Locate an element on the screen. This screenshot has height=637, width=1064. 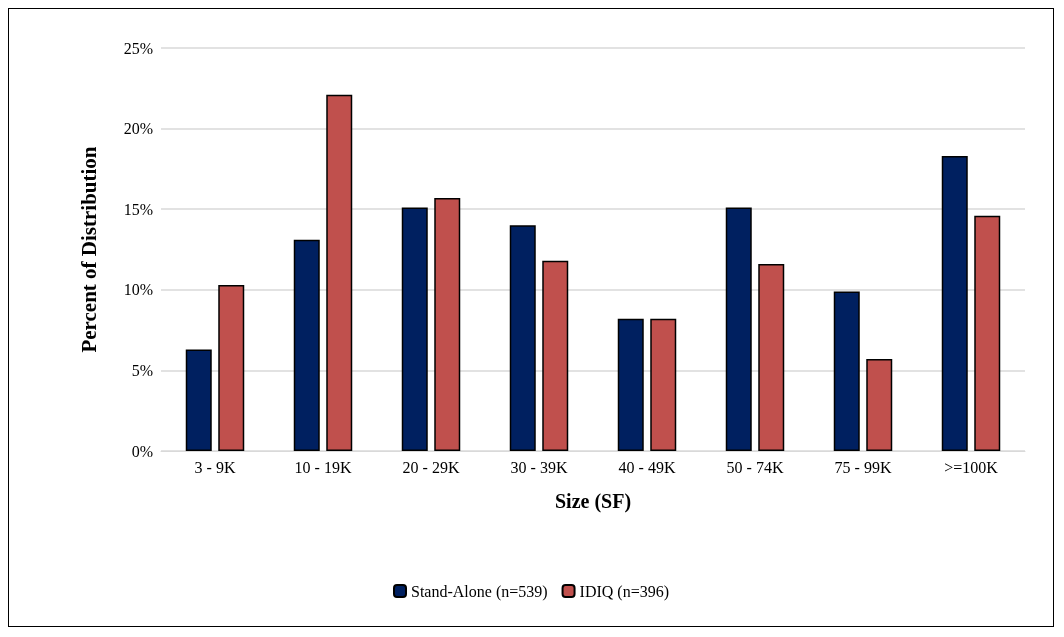
x-tick-label: 20 - 29K is located at coordinates (431, 467).